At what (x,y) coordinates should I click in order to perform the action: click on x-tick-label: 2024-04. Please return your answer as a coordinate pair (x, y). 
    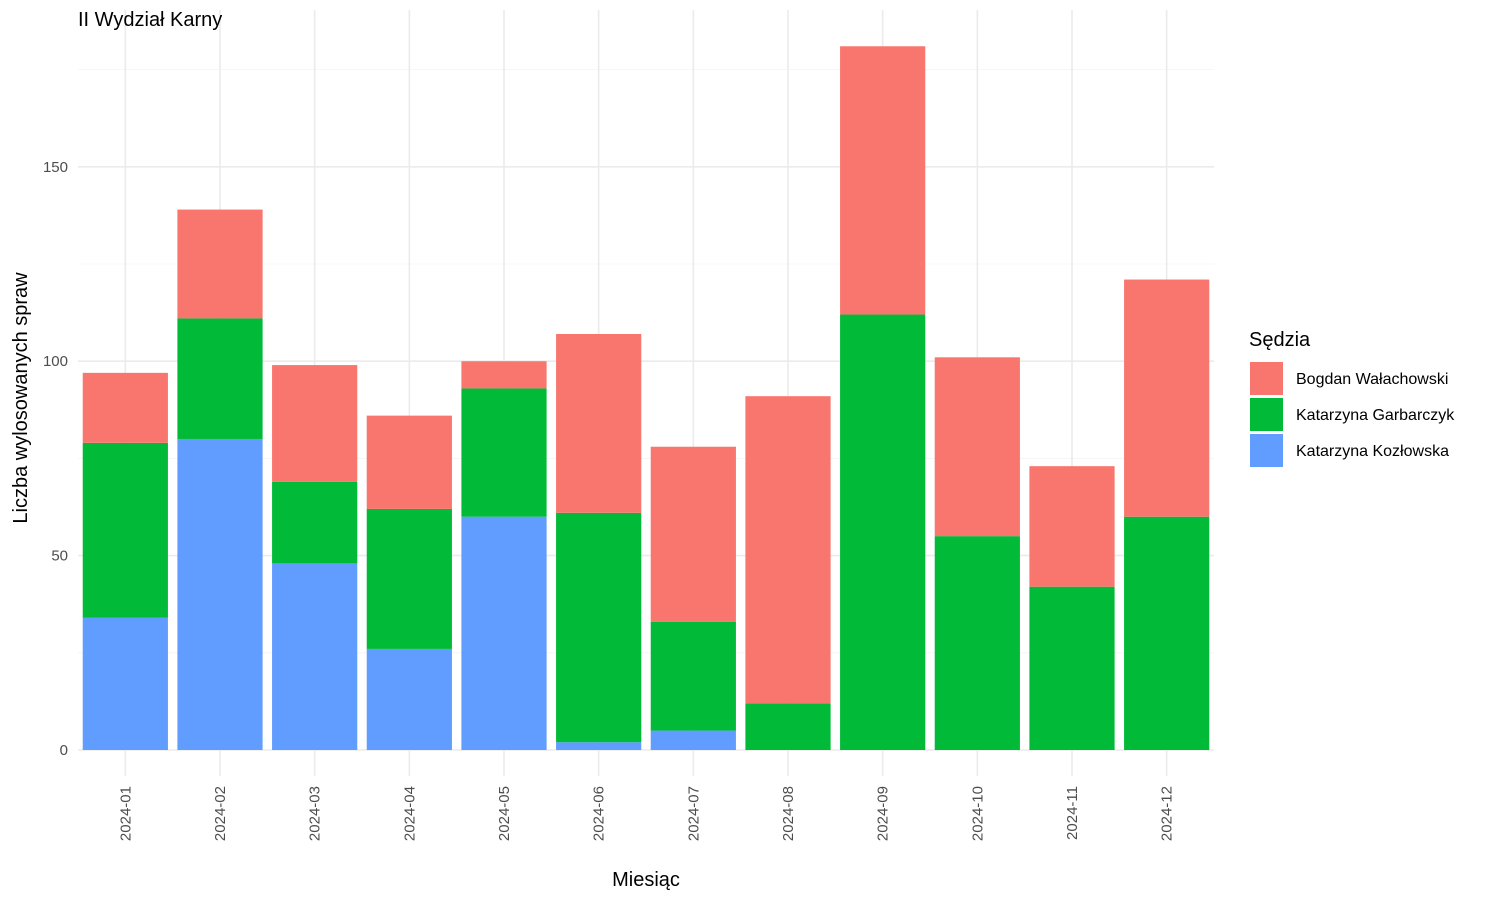
    Looking at the image, I should click on (409, 813).